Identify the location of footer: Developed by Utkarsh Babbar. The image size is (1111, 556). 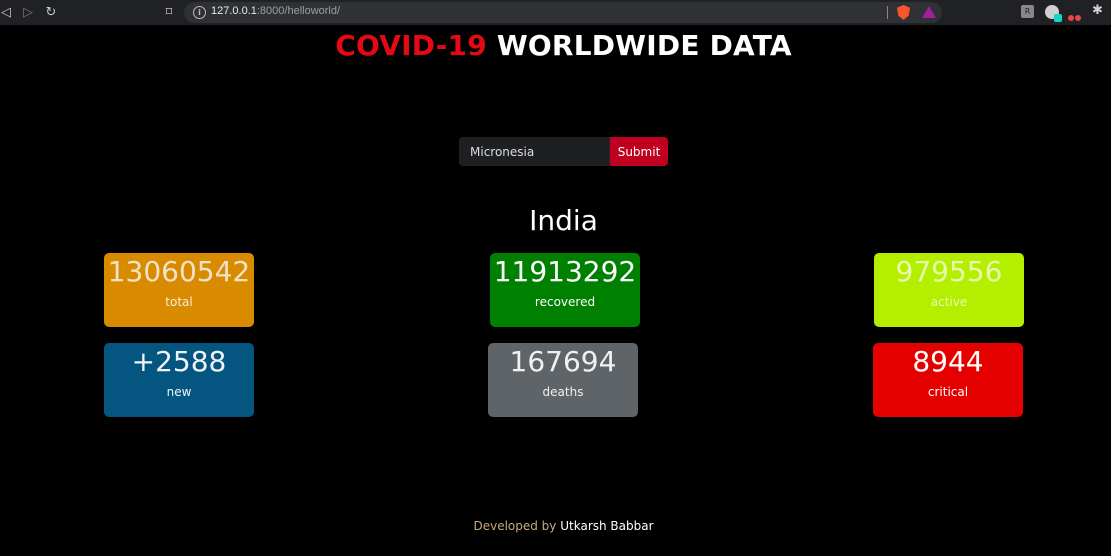
(555, 526).